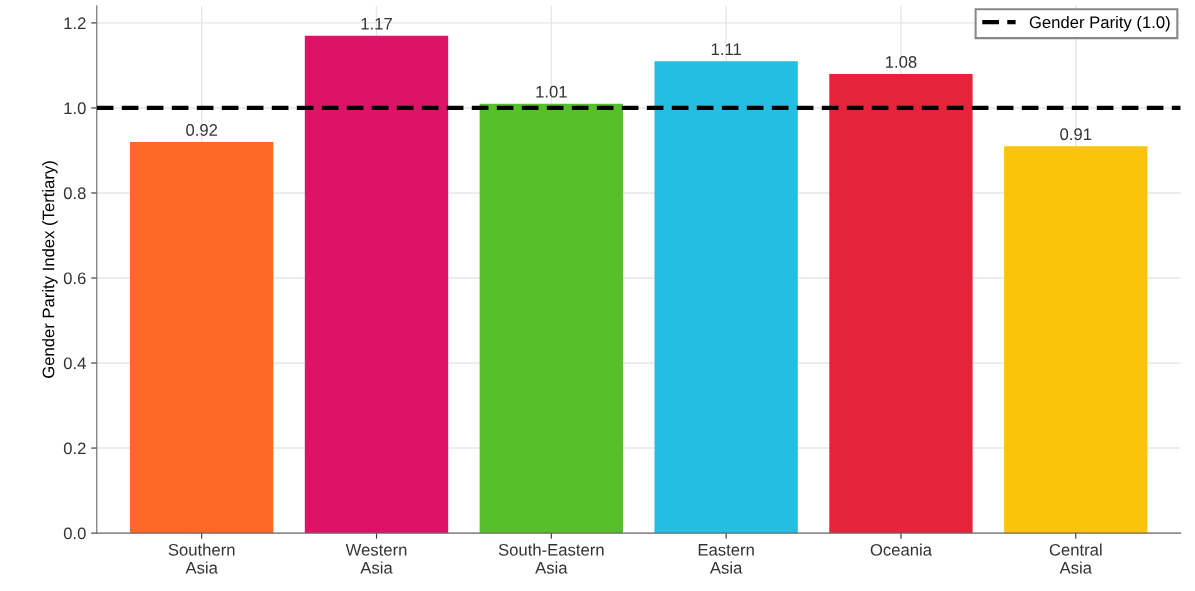  I want to click on x-tick-label: Western Asia, so click(376, 559).